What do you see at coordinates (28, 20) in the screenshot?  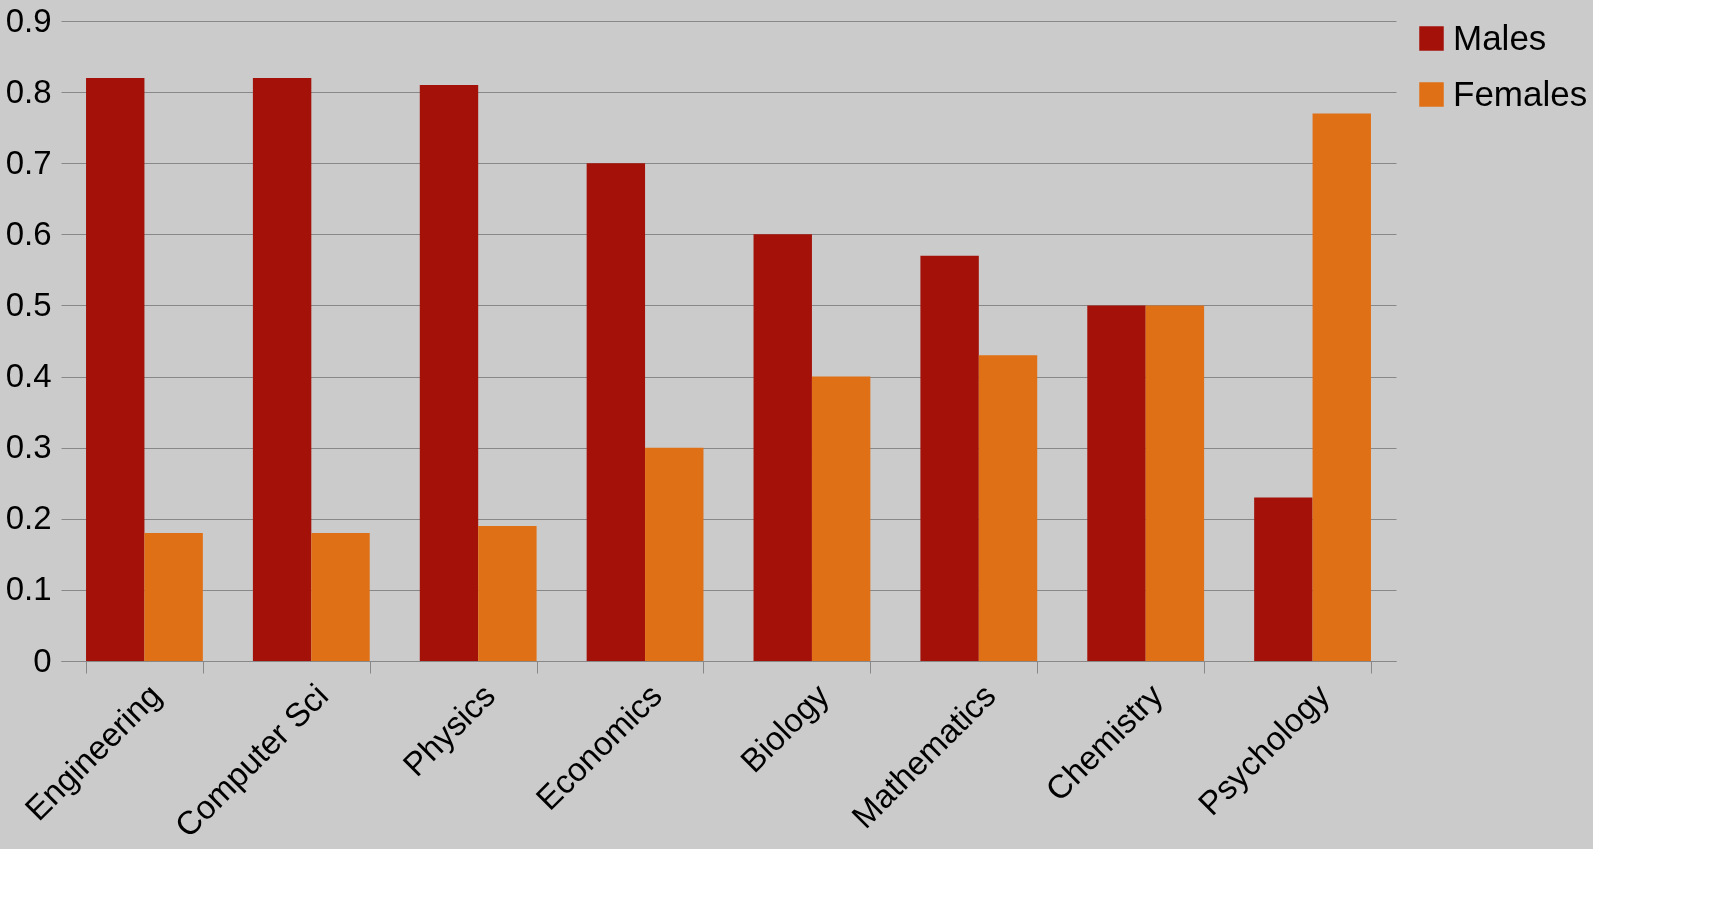 I see `y-tick-label: 0.9` at bounding box center [28, 20].